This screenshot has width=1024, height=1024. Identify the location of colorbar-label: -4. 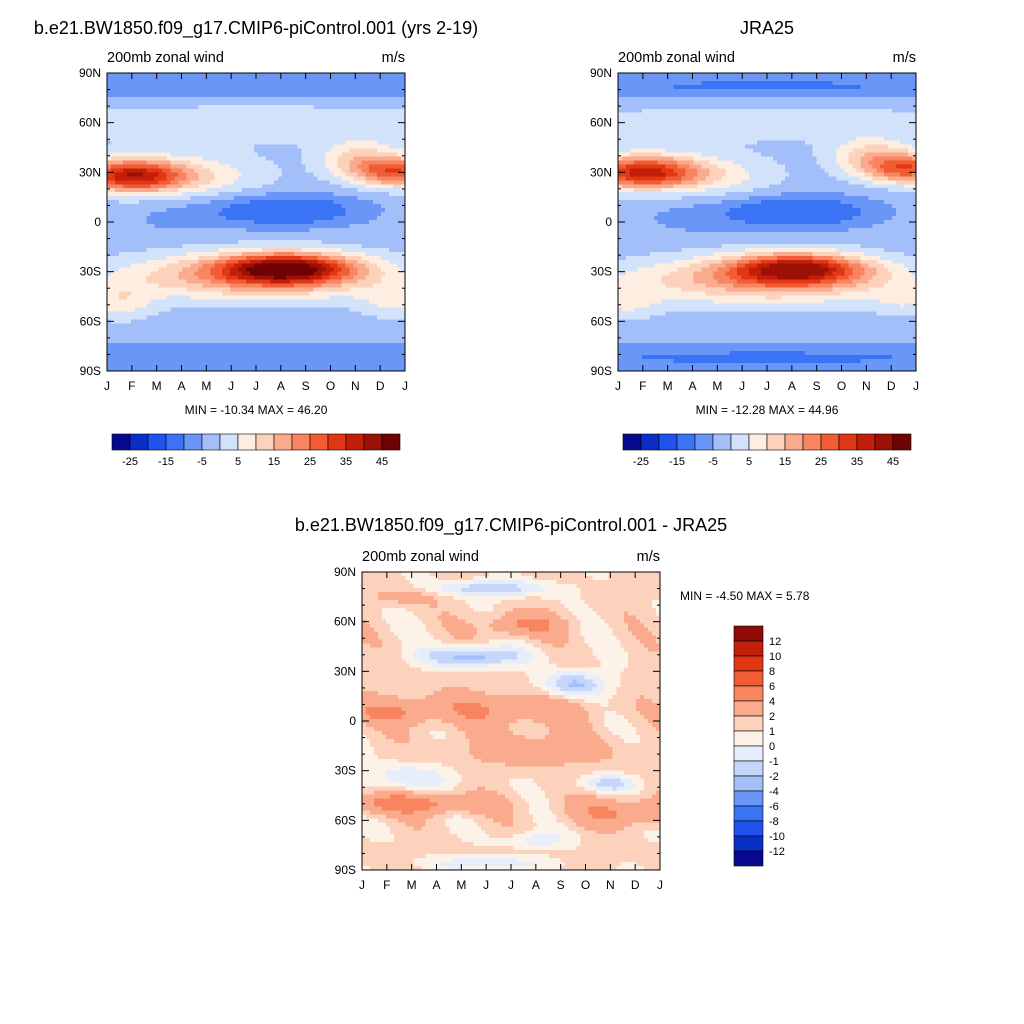
(774, 792).